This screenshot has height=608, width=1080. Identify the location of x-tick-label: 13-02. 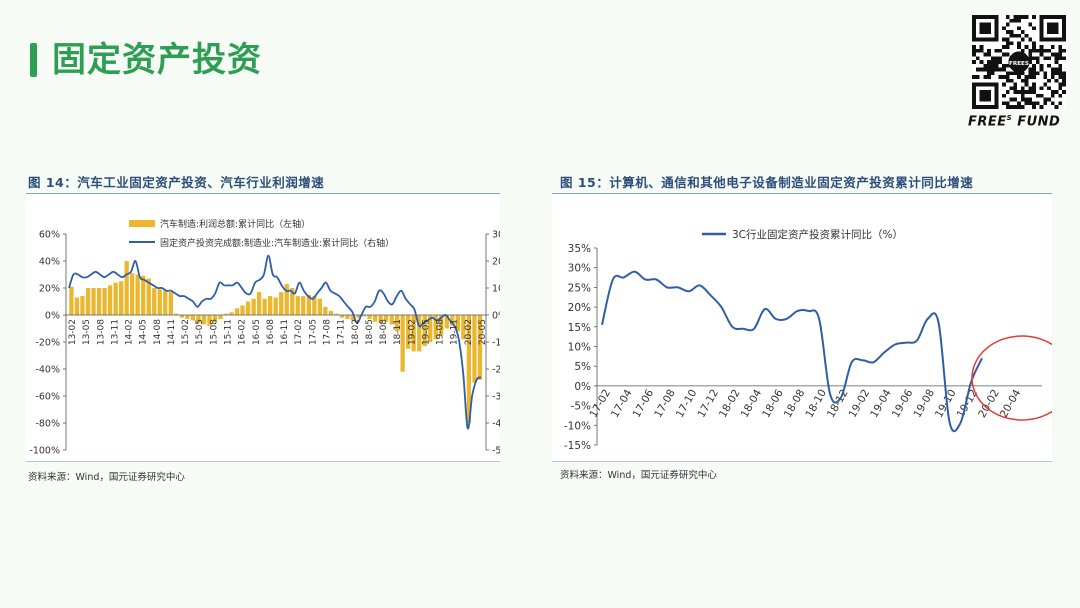
(73, 332).